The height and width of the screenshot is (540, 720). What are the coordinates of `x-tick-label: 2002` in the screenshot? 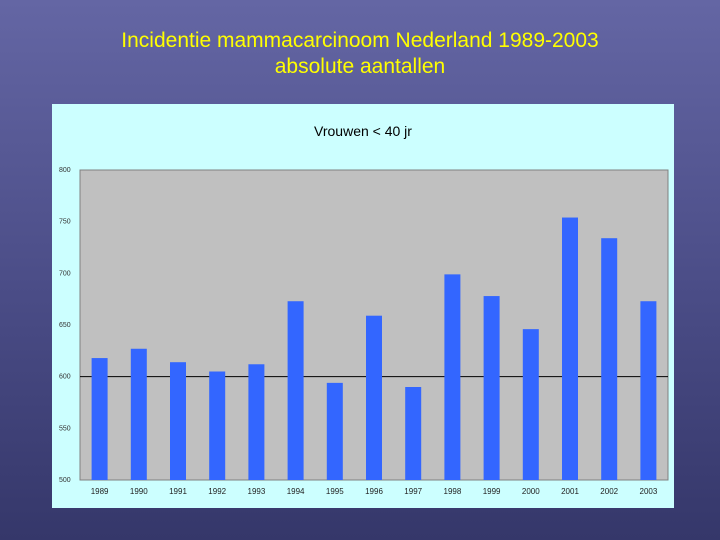 It's located at (609, 491).